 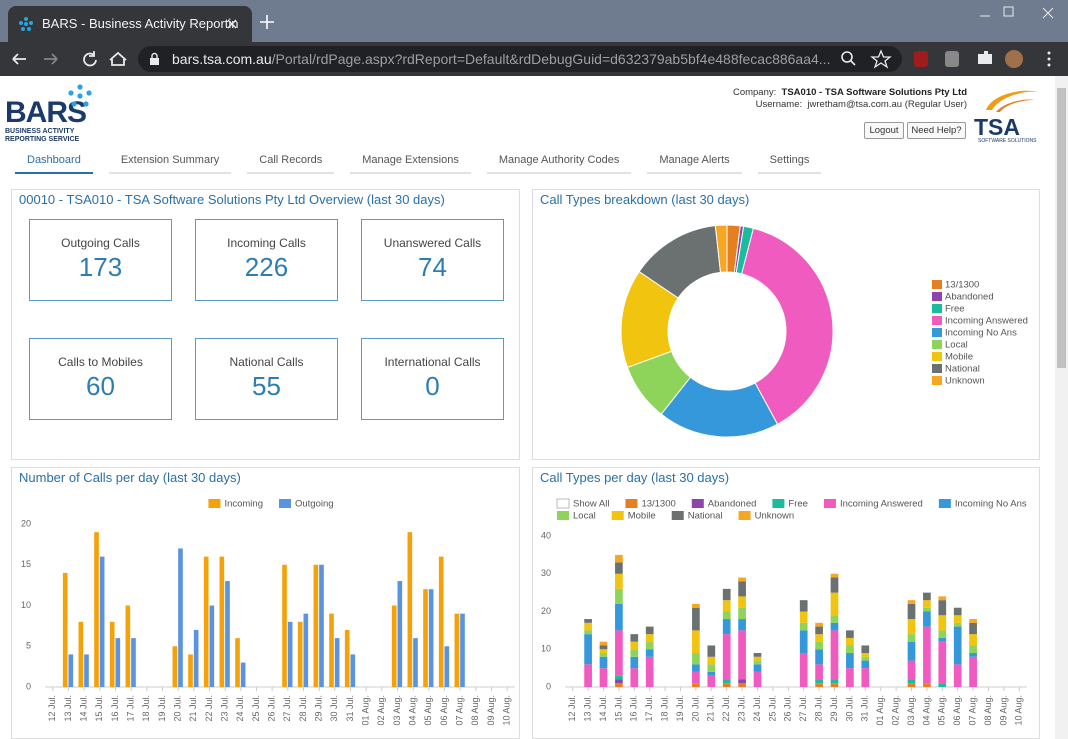 What do you see at coordinates (54, 162) in the screenshot?
I see `nav-tab-active: Dashboard` at bounding box center [54, 162].